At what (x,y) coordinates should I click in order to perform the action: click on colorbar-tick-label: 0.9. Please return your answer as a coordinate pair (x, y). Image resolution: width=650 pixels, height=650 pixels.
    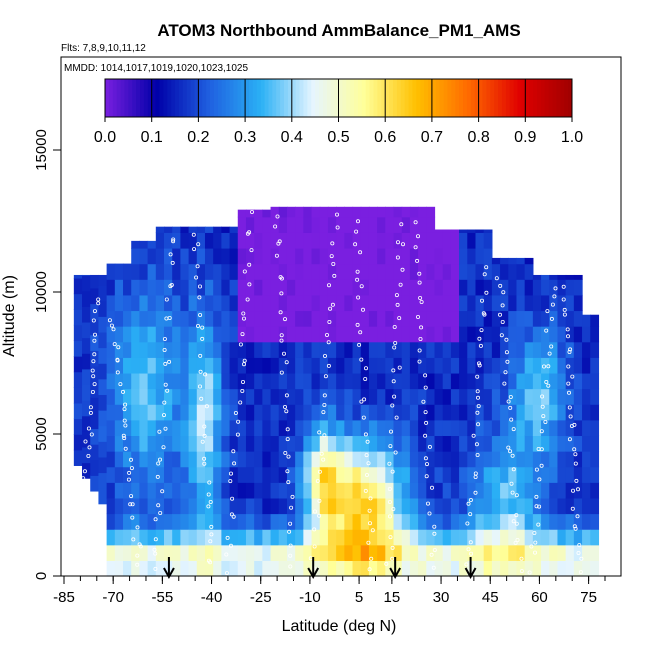
    Looking at the image, I should click on (525, 137).